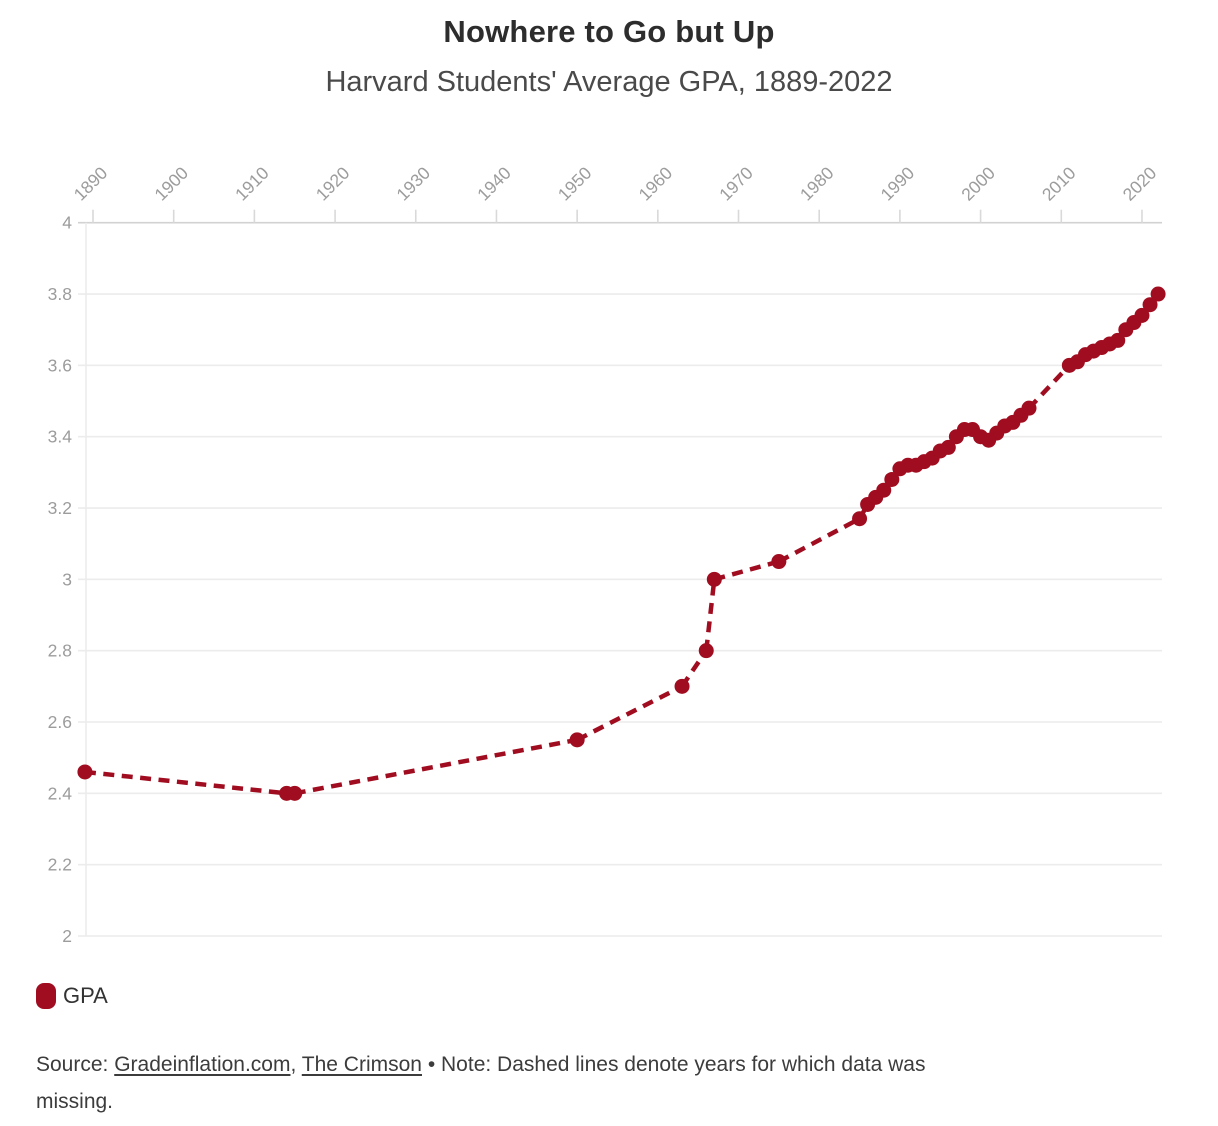 The width and height of the screenshot is (1218, 1126). Describe the element at coordinates (898, 184) in the screenshot. I see `x-tick-label: 1990` at that location.